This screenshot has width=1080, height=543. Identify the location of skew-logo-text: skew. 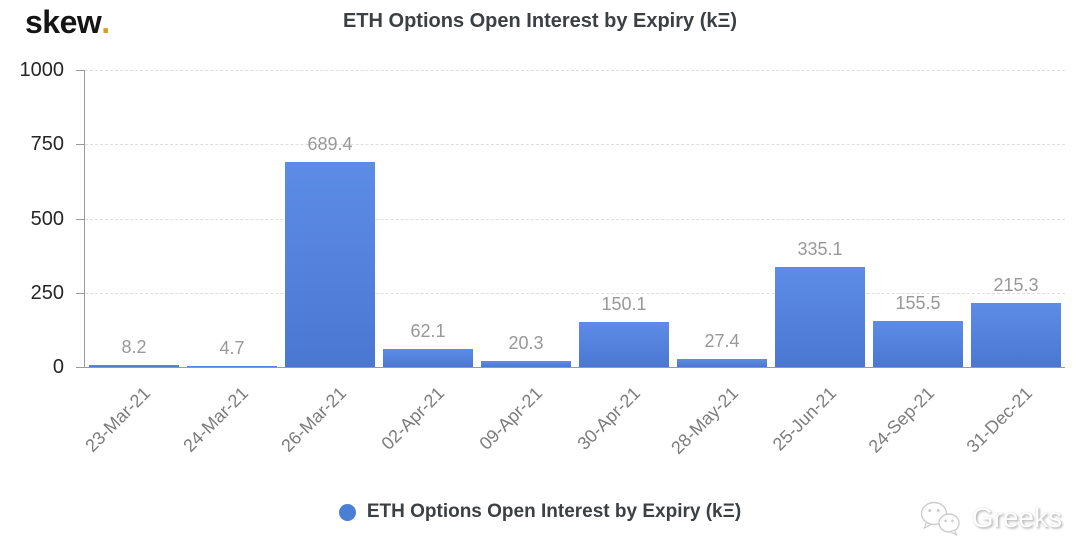
(63, 22).